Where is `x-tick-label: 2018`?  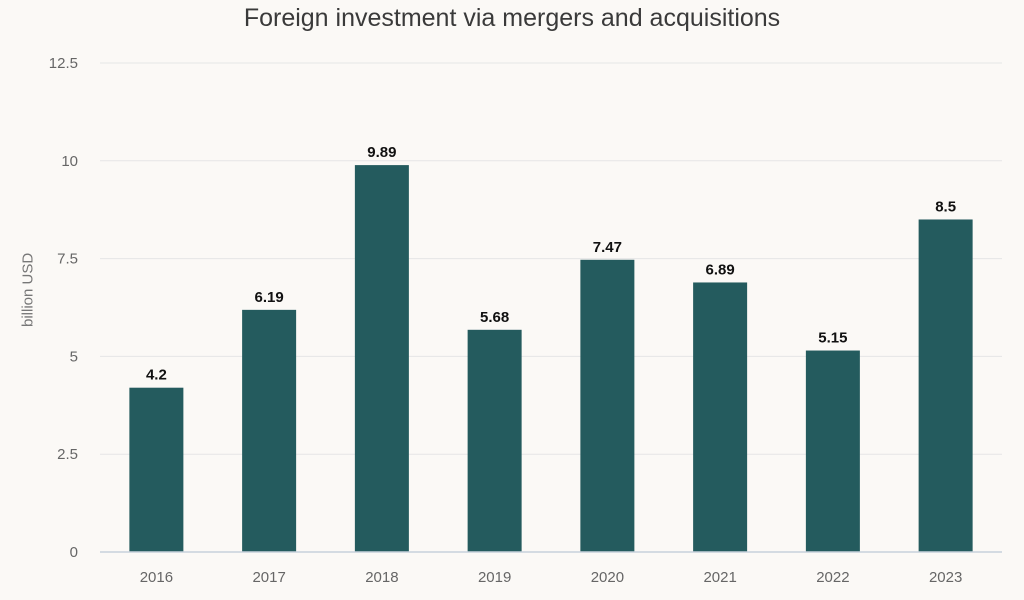
x-tick-label: 2018 is located at coordinates (381, 577).